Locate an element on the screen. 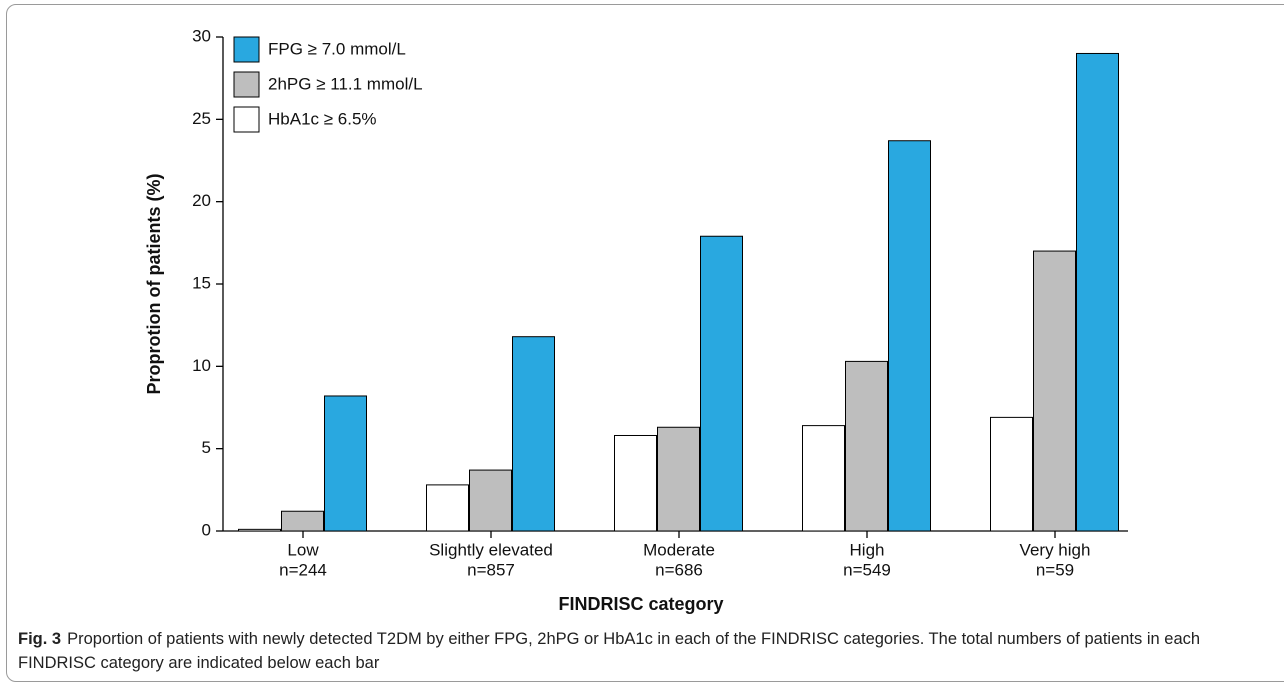  legend-label: FPG ≥ 7.0 mmol/L is located at coordinates (337, 48).